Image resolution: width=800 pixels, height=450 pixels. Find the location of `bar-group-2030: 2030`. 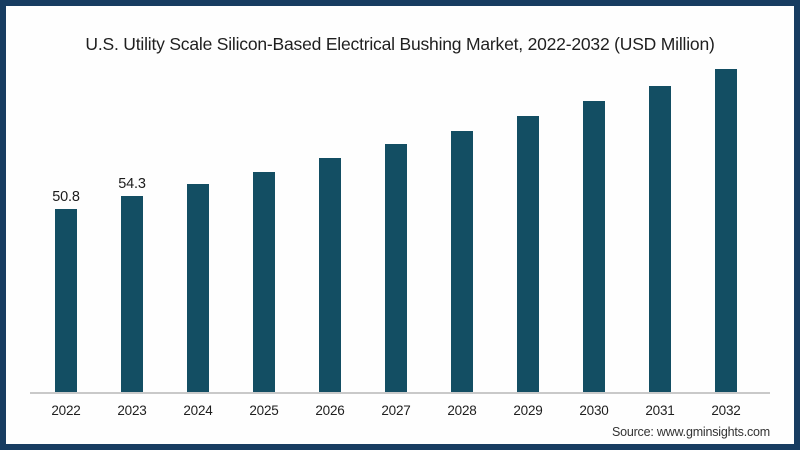

bar-group-2030: 2030 is located at coordinates (594, 224).